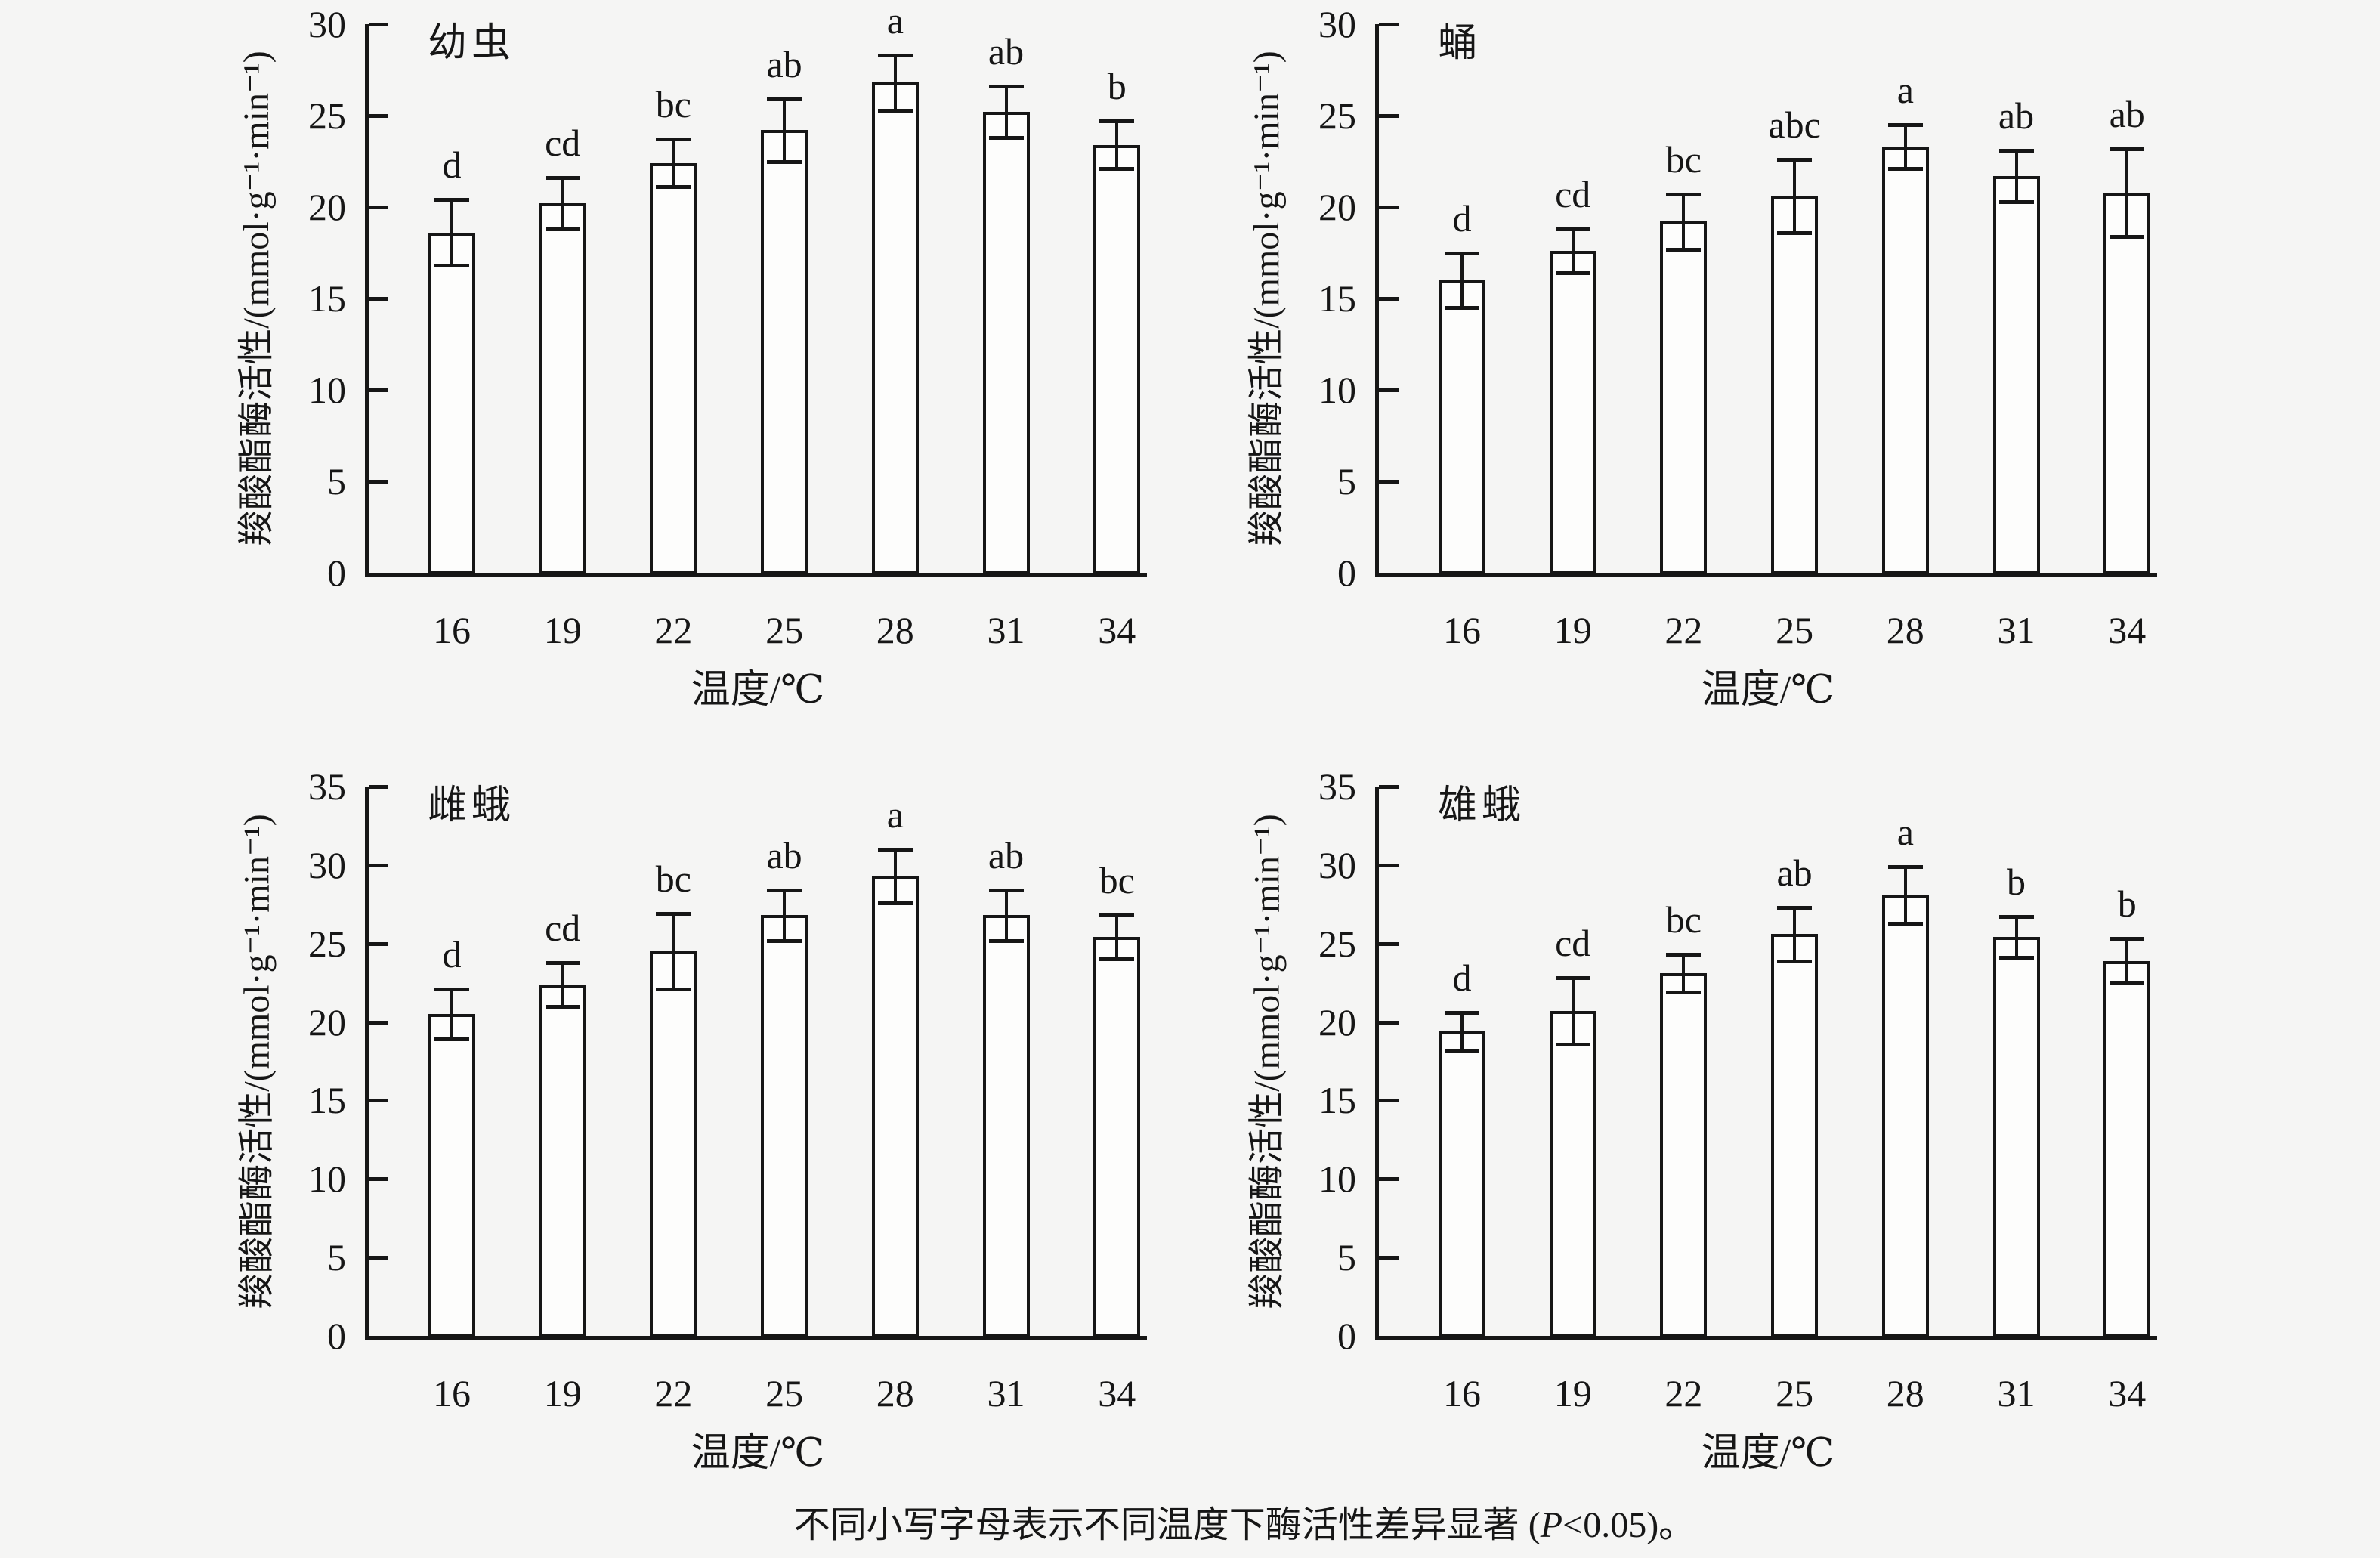 The image size is (2380, 1558). What do you see at coordinates (327, 298) in the screenshot?
I see `y-tick-label: 15` at bounding box center [327, 298].